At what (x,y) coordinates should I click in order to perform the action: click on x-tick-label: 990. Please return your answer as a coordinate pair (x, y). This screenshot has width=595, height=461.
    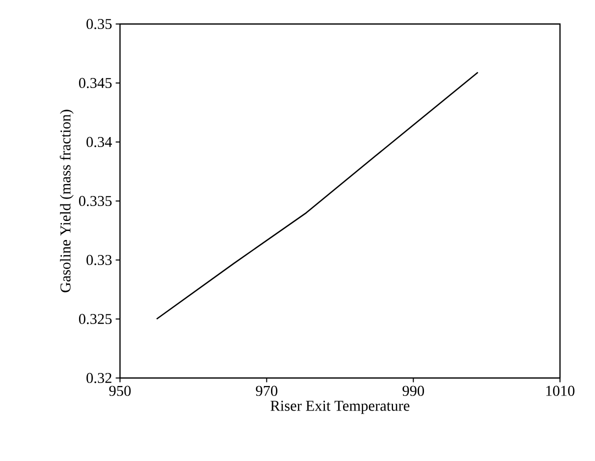
    Looking at the image, I should click on (413, 391).